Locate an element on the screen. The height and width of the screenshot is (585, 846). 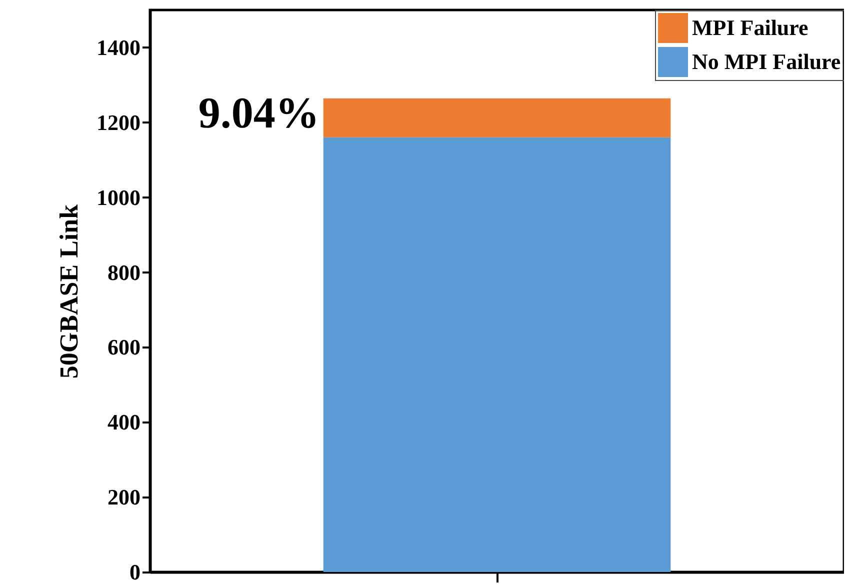
y-tick-label: 1000 is located at coordinates (118, 197).